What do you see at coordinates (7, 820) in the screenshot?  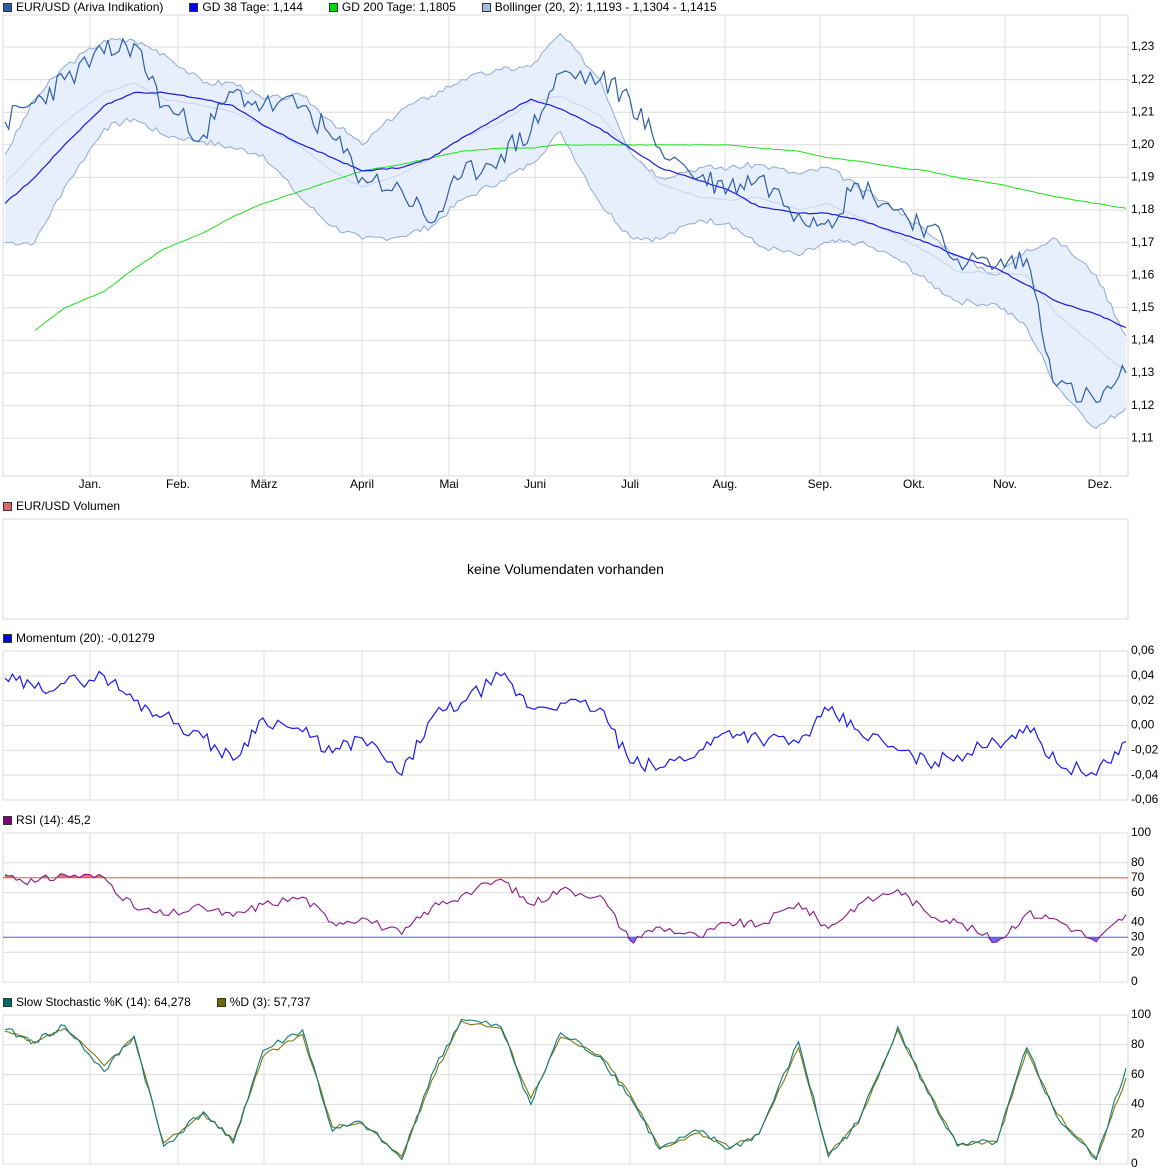 I see `rsi-swatch-icon` at bounding box center [7, 820].